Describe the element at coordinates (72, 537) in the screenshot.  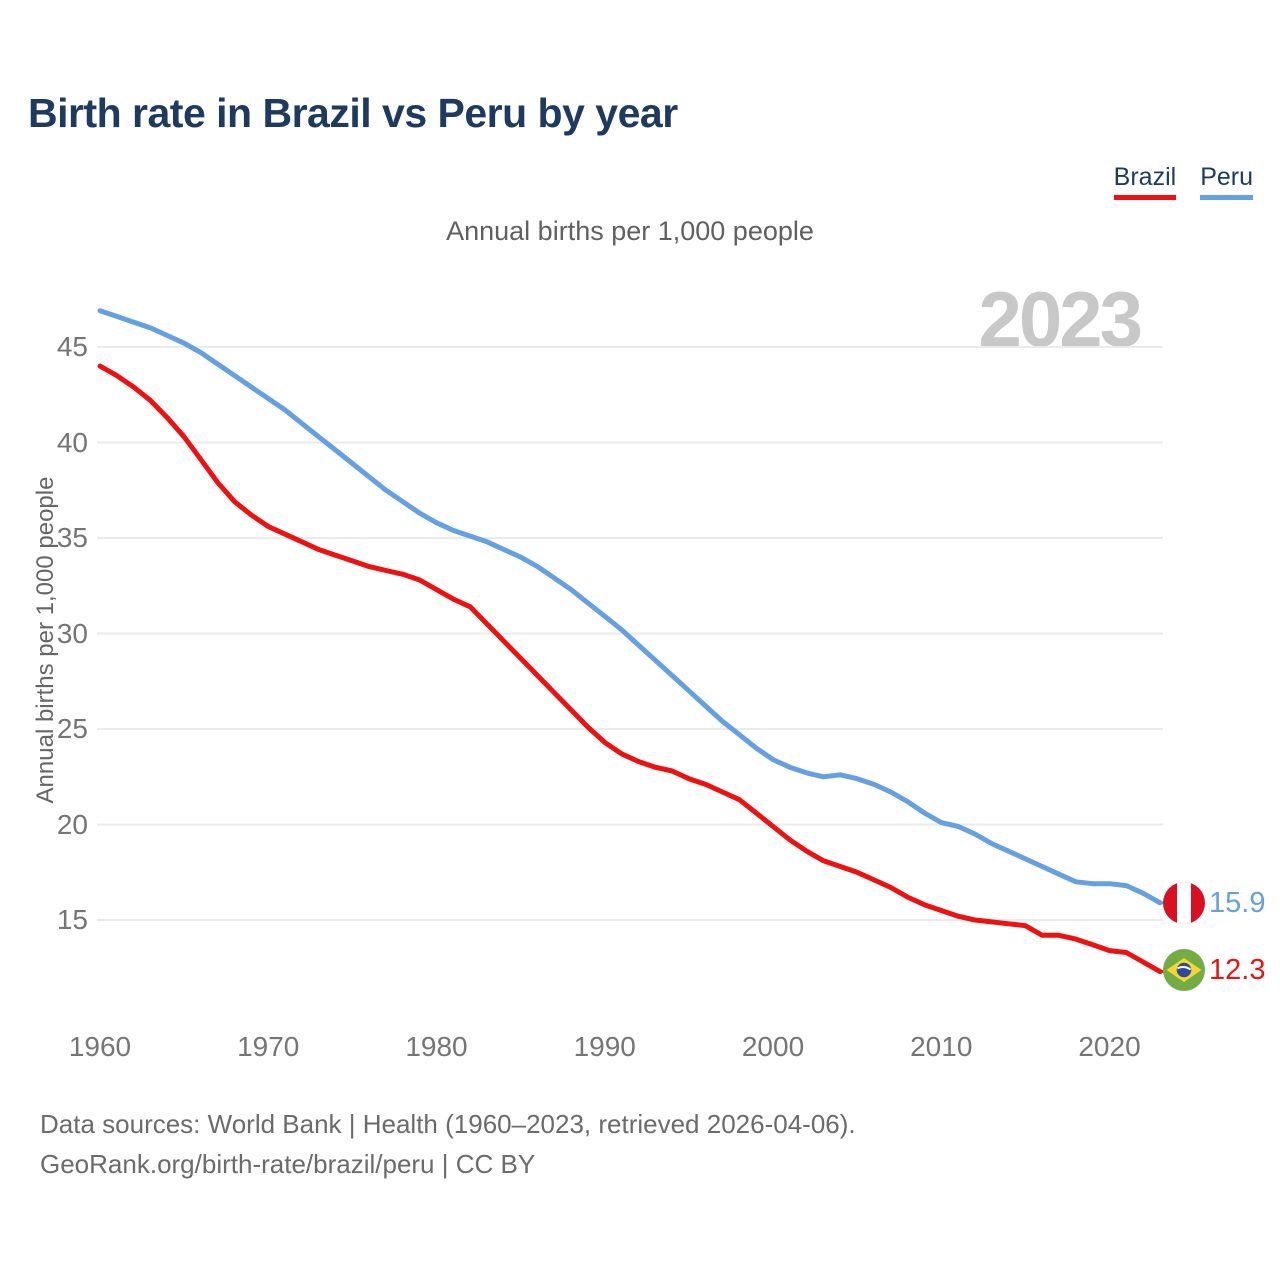
I see `y-tick-label-35: 35` at that location.